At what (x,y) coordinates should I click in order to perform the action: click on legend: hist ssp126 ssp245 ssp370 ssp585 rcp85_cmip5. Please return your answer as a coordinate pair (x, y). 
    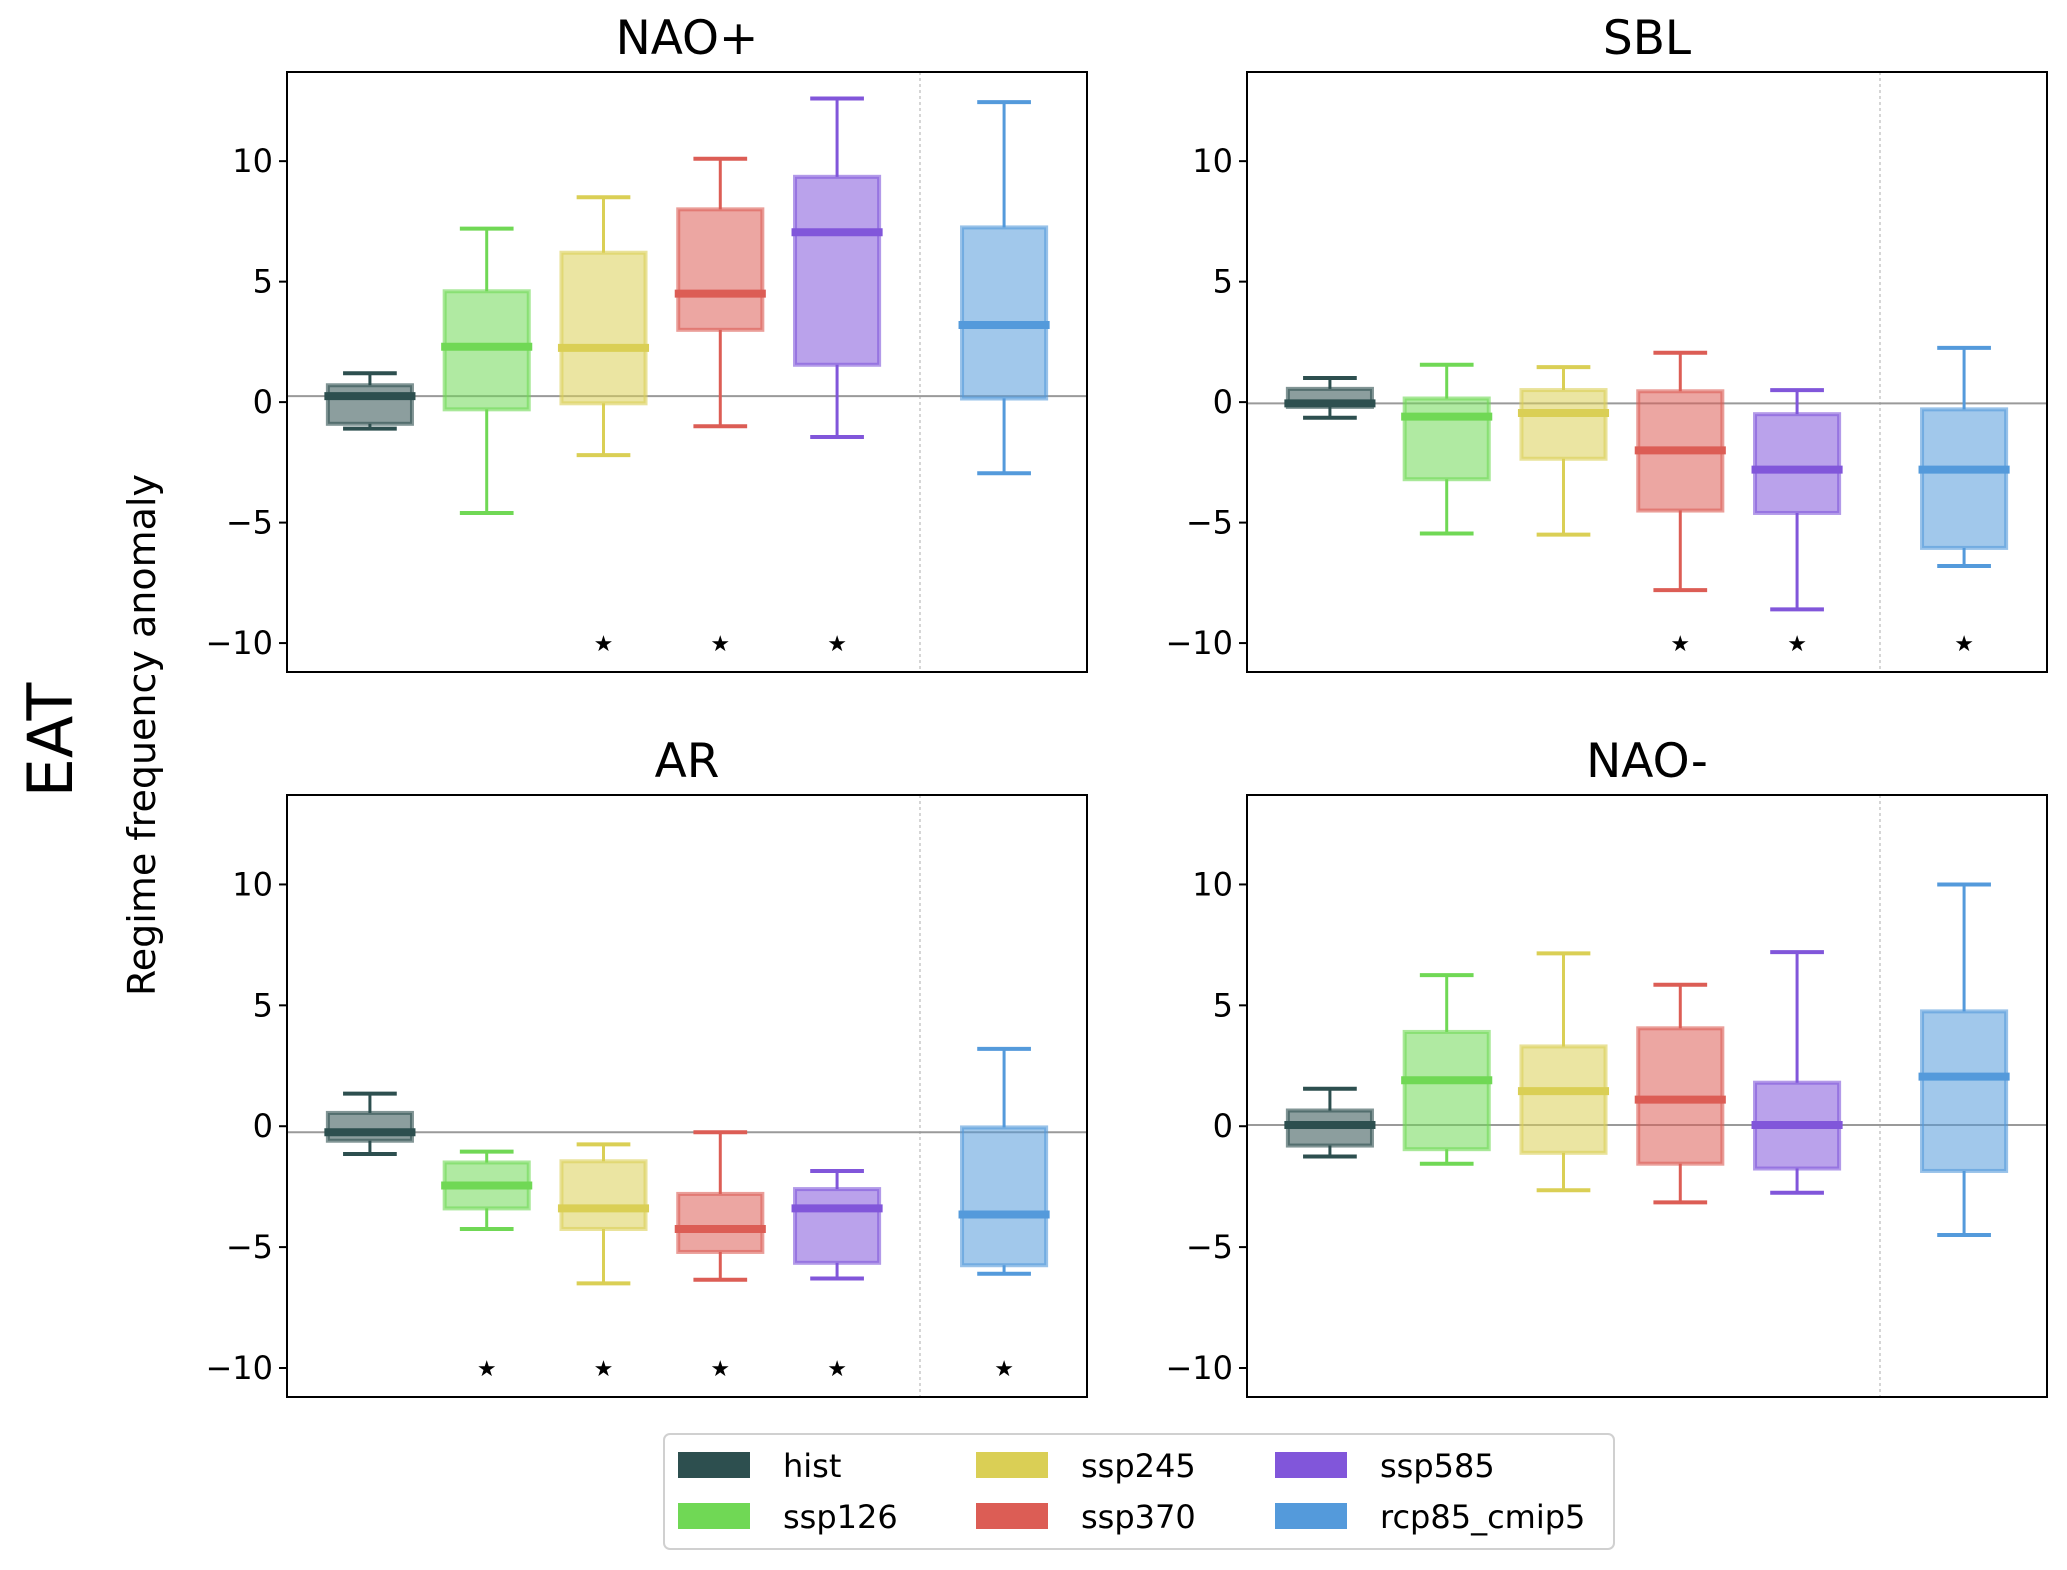
    Looking at the image, I should click on (1139, 1491).